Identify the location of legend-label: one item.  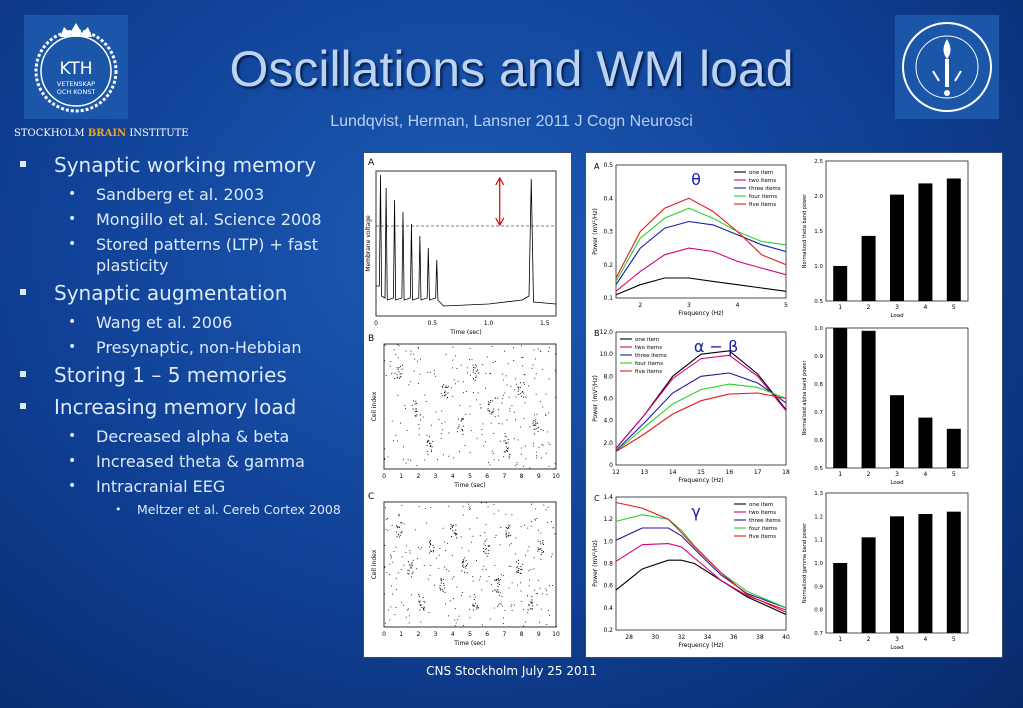
(761, 173).